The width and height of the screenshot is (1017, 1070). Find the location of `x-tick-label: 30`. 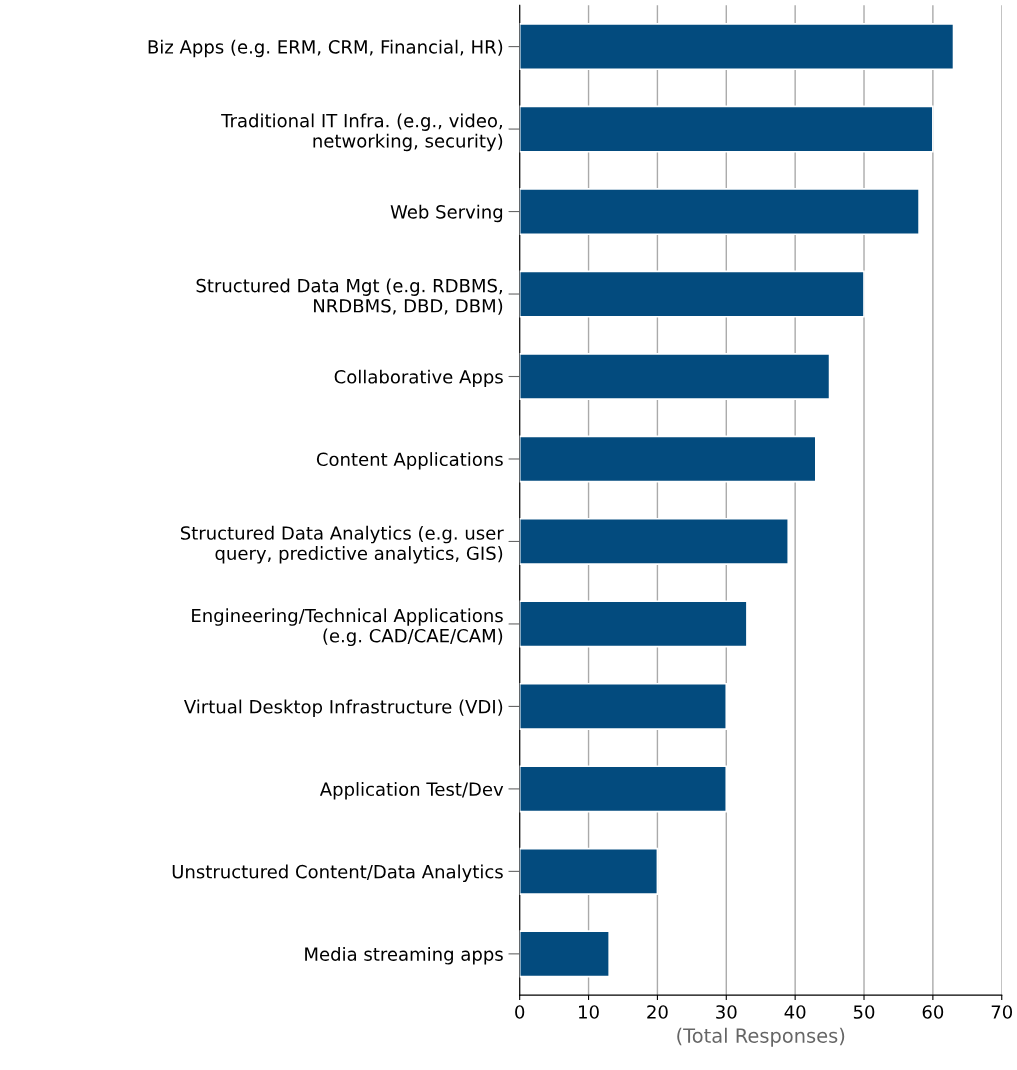

x-tick-label: 30 is located at coordinates (726, 1012).